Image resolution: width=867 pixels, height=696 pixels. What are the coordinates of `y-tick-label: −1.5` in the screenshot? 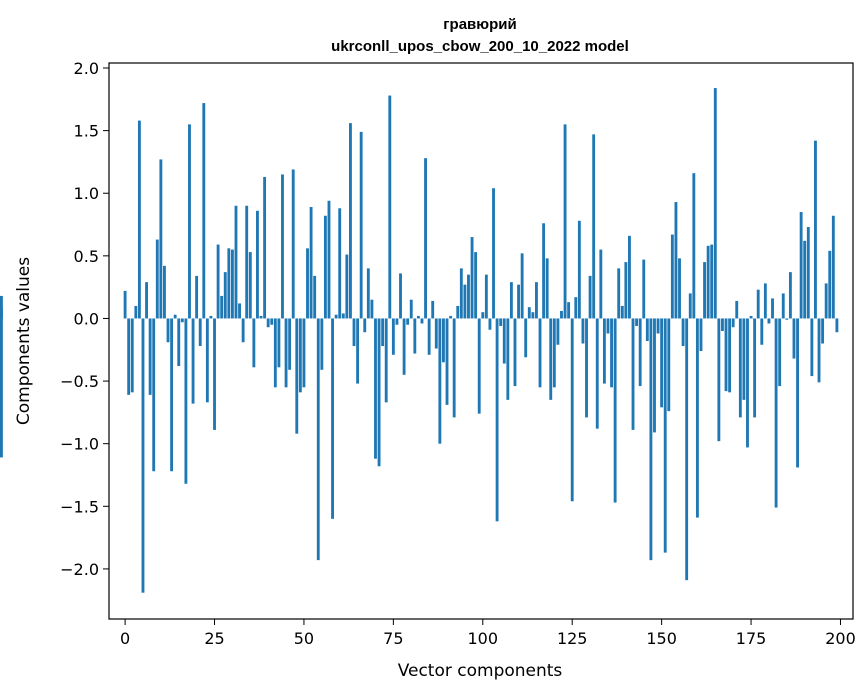 It's located at (79, 506).